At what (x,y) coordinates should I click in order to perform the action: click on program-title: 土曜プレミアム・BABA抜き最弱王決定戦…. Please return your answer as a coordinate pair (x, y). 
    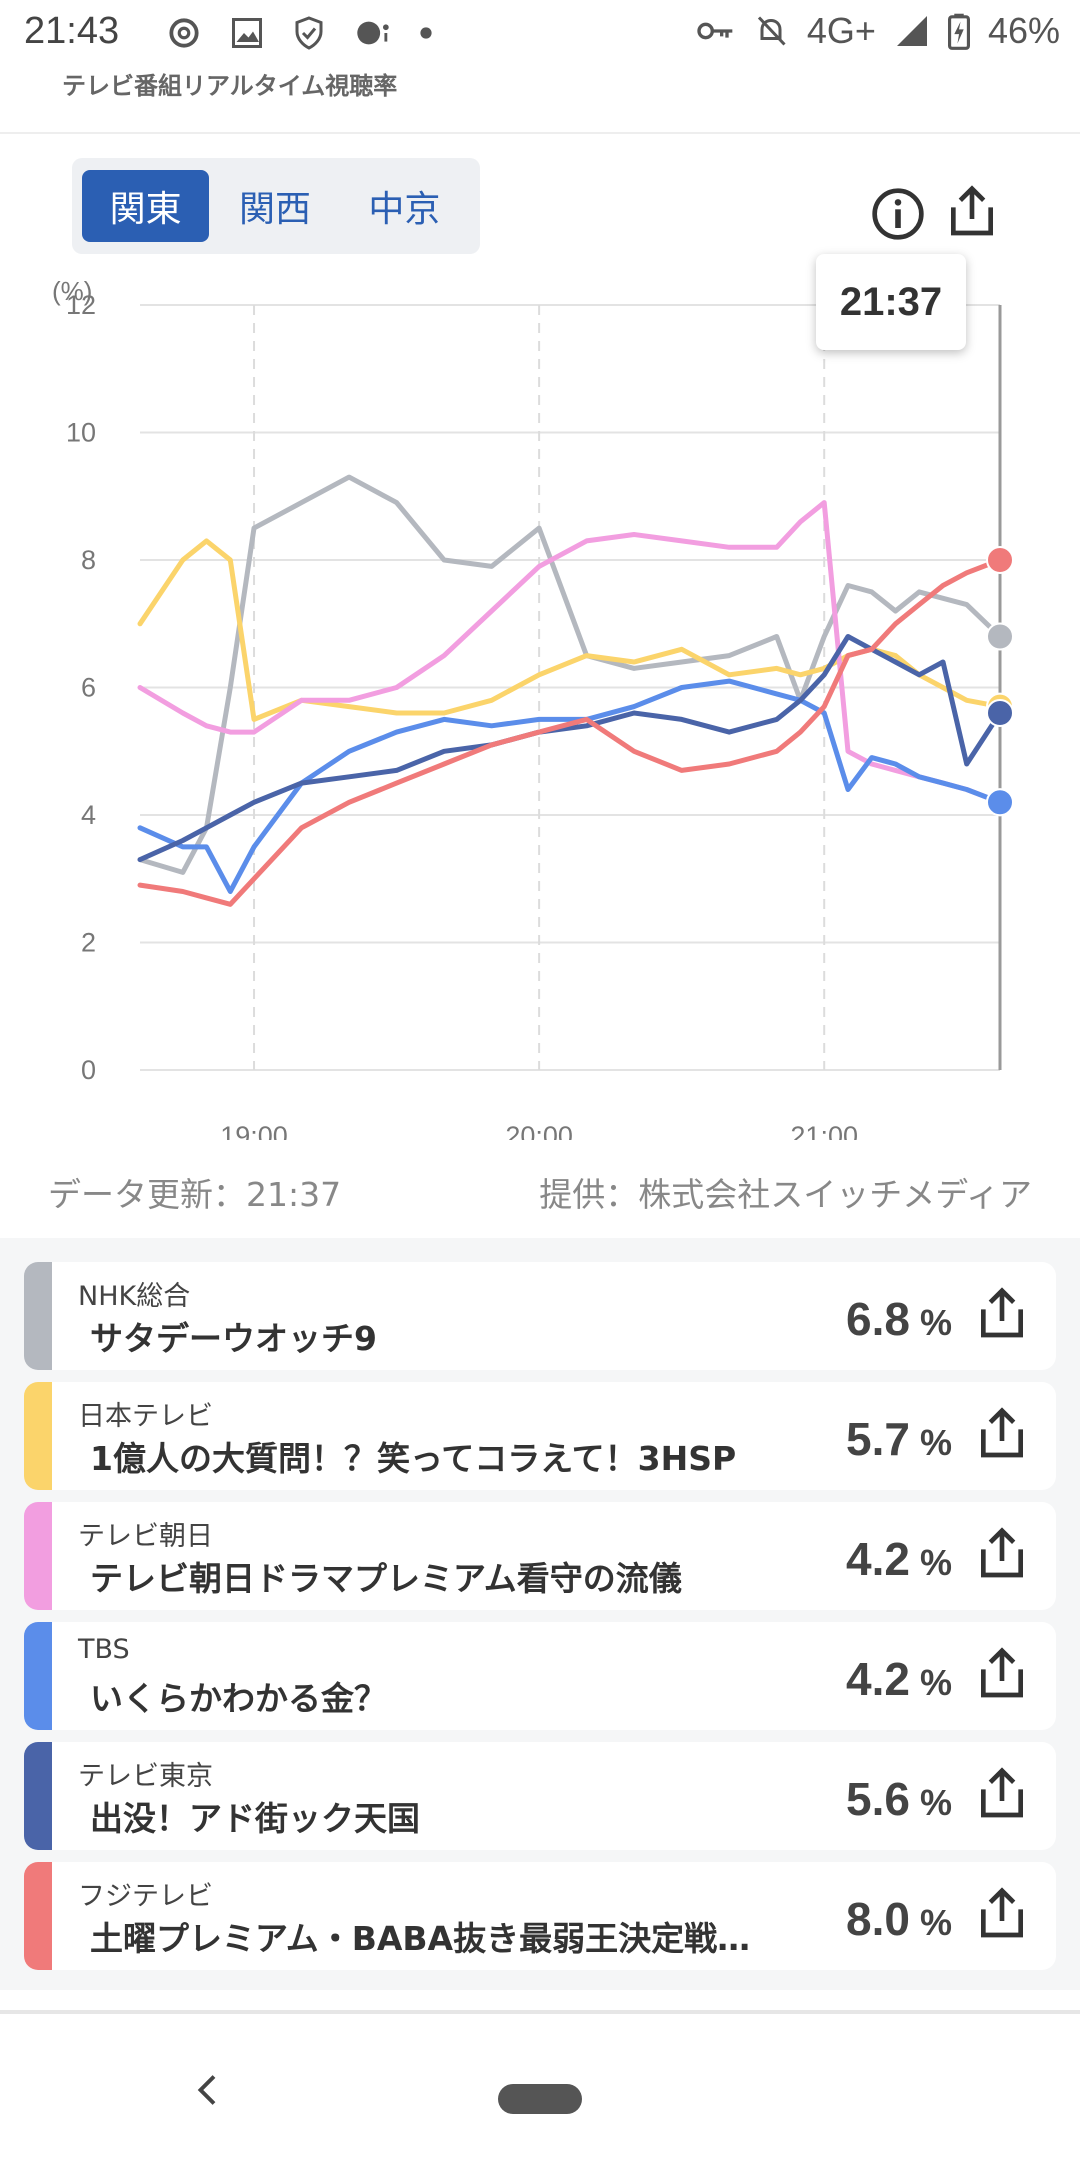
    Looking at the image, I should click on (420, 1938).